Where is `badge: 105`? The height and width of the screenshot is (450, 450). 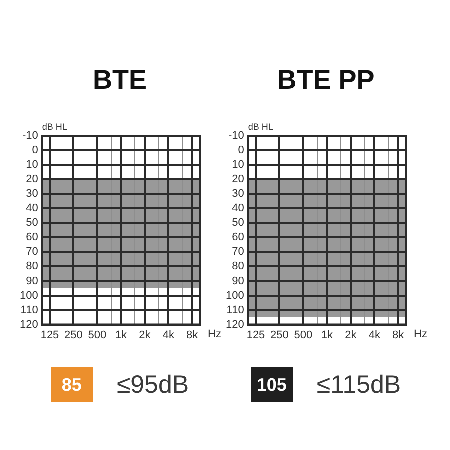
badge: 105 is located at coordinates (271, 384).